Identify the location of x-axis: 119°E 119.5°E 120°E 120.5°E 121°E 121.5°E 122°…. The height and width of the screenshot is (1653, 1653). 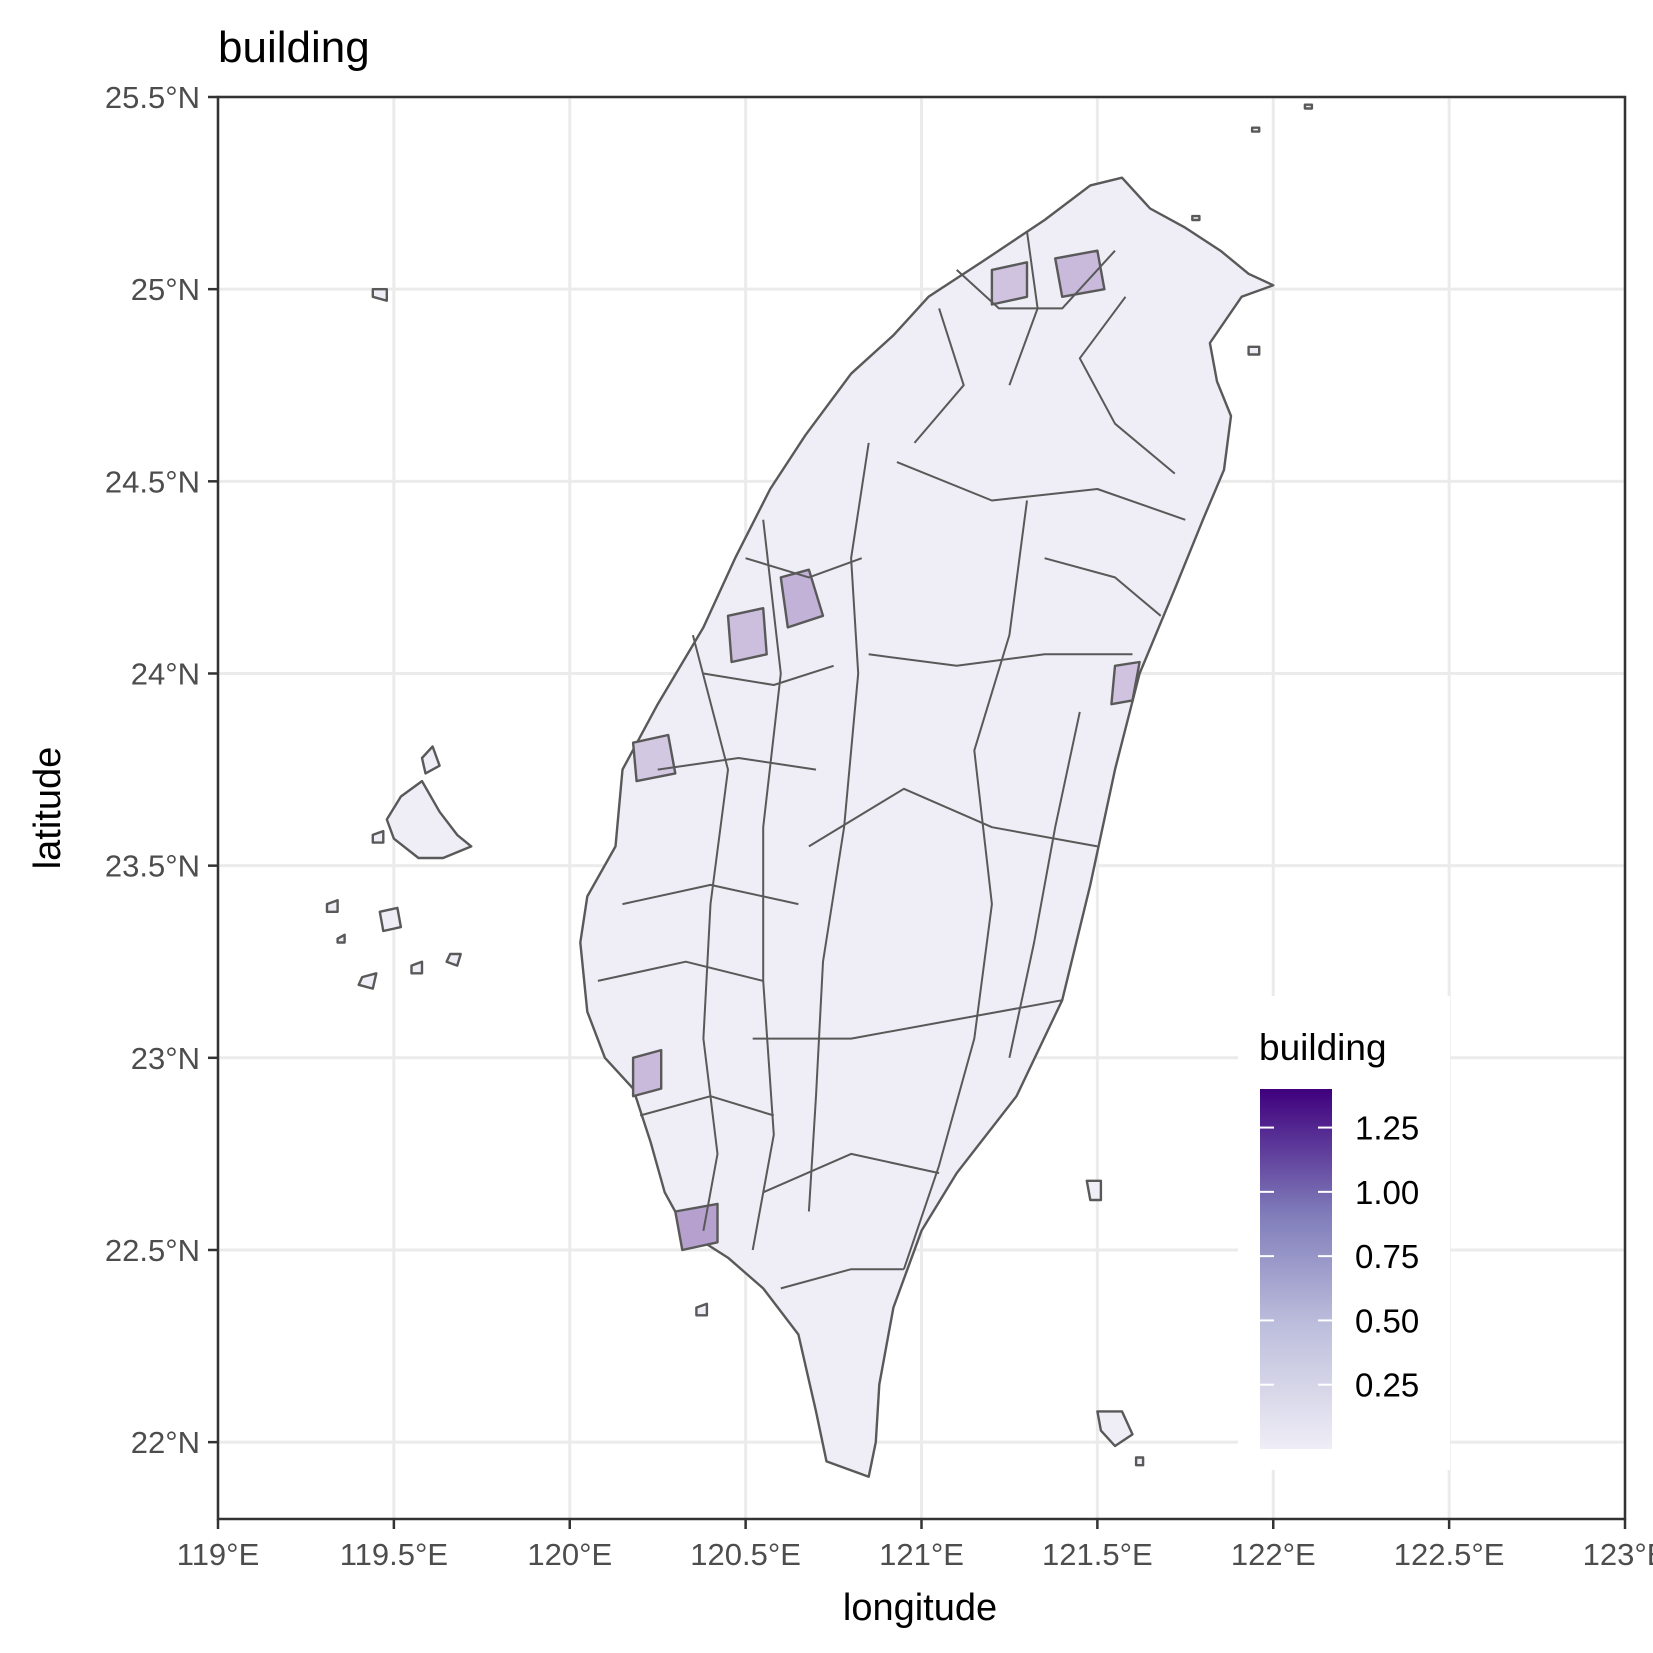
(915, 1545).